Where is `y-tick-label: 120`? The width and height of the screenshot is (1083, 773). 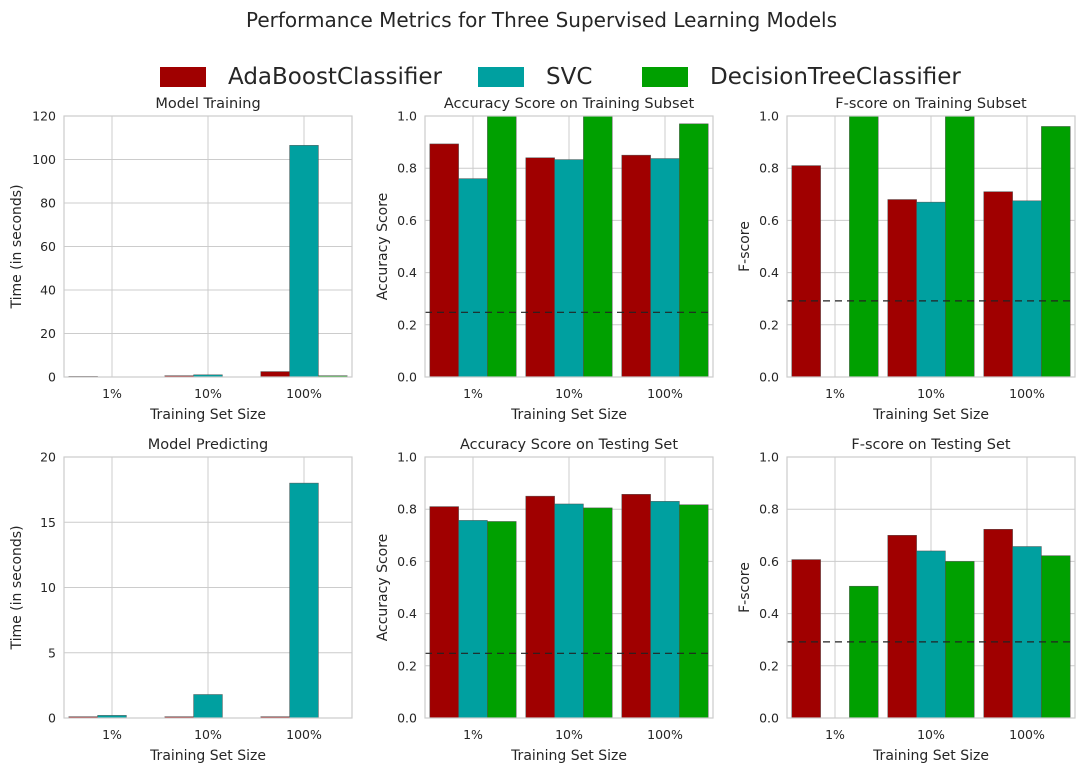 y-tick-label: 120 is located at coordinates (44, 116).